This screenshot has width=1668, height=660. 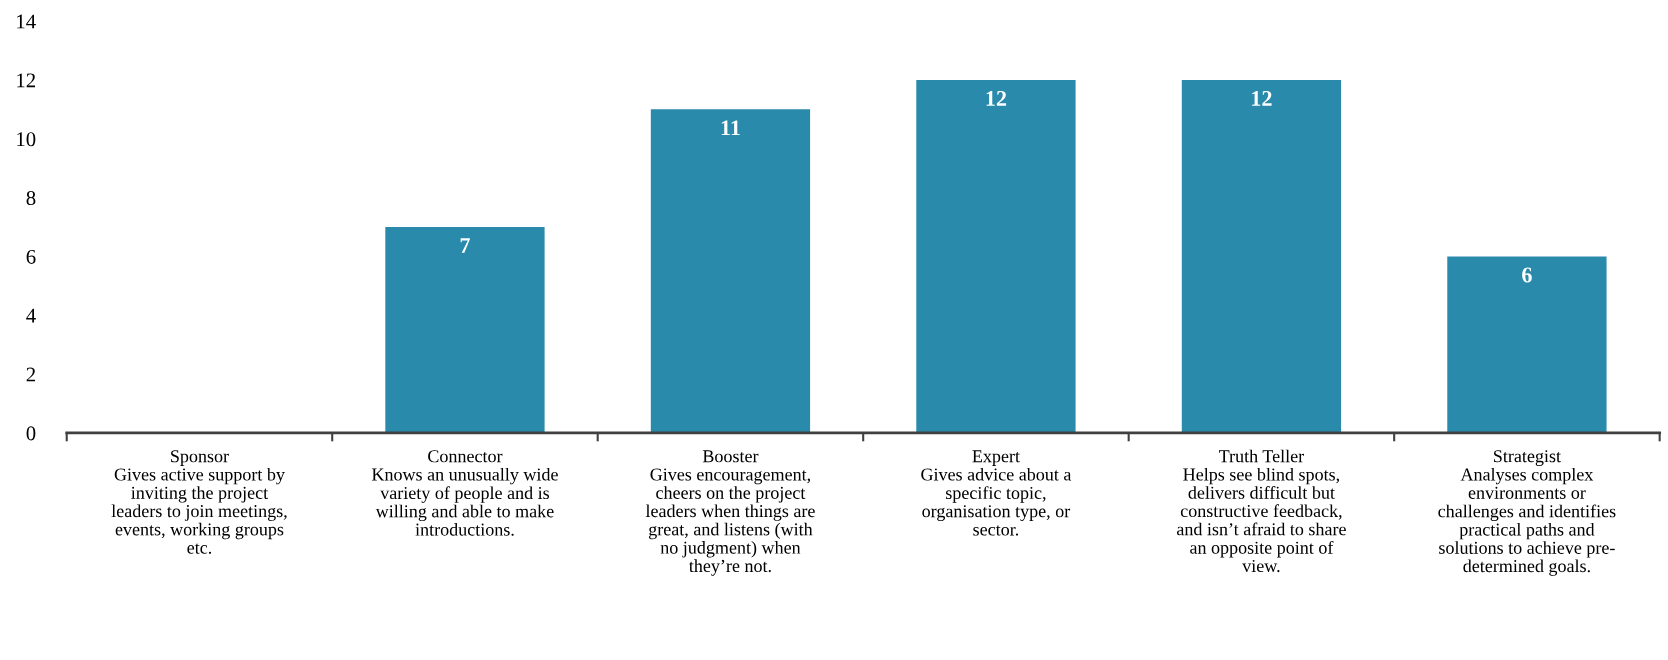 I want to click on y-tick-label: 12, so click(x=26, y=80).